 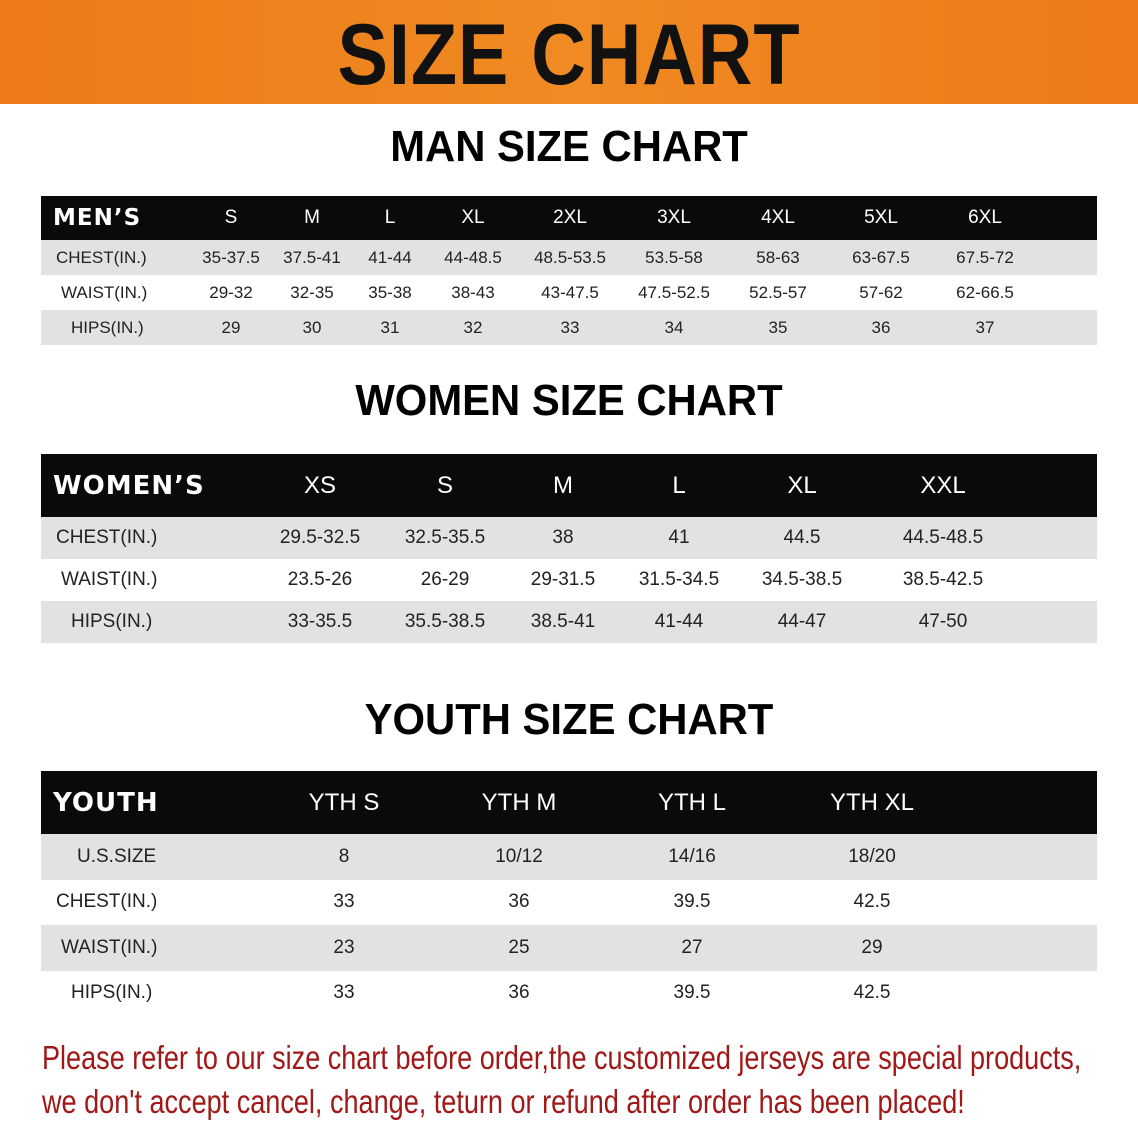 What do you see at coordinates (231, 292) in the screenshot?
I see `table-cell: 29-32` at bounding box center [231, 292].